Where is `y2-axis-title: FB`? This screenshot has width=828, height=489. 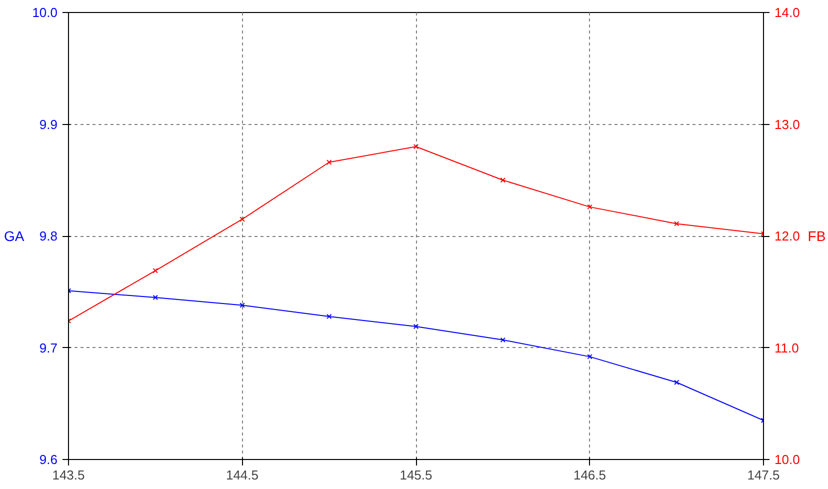
y2-axis-title: FB is located at coordinates (817, 236).